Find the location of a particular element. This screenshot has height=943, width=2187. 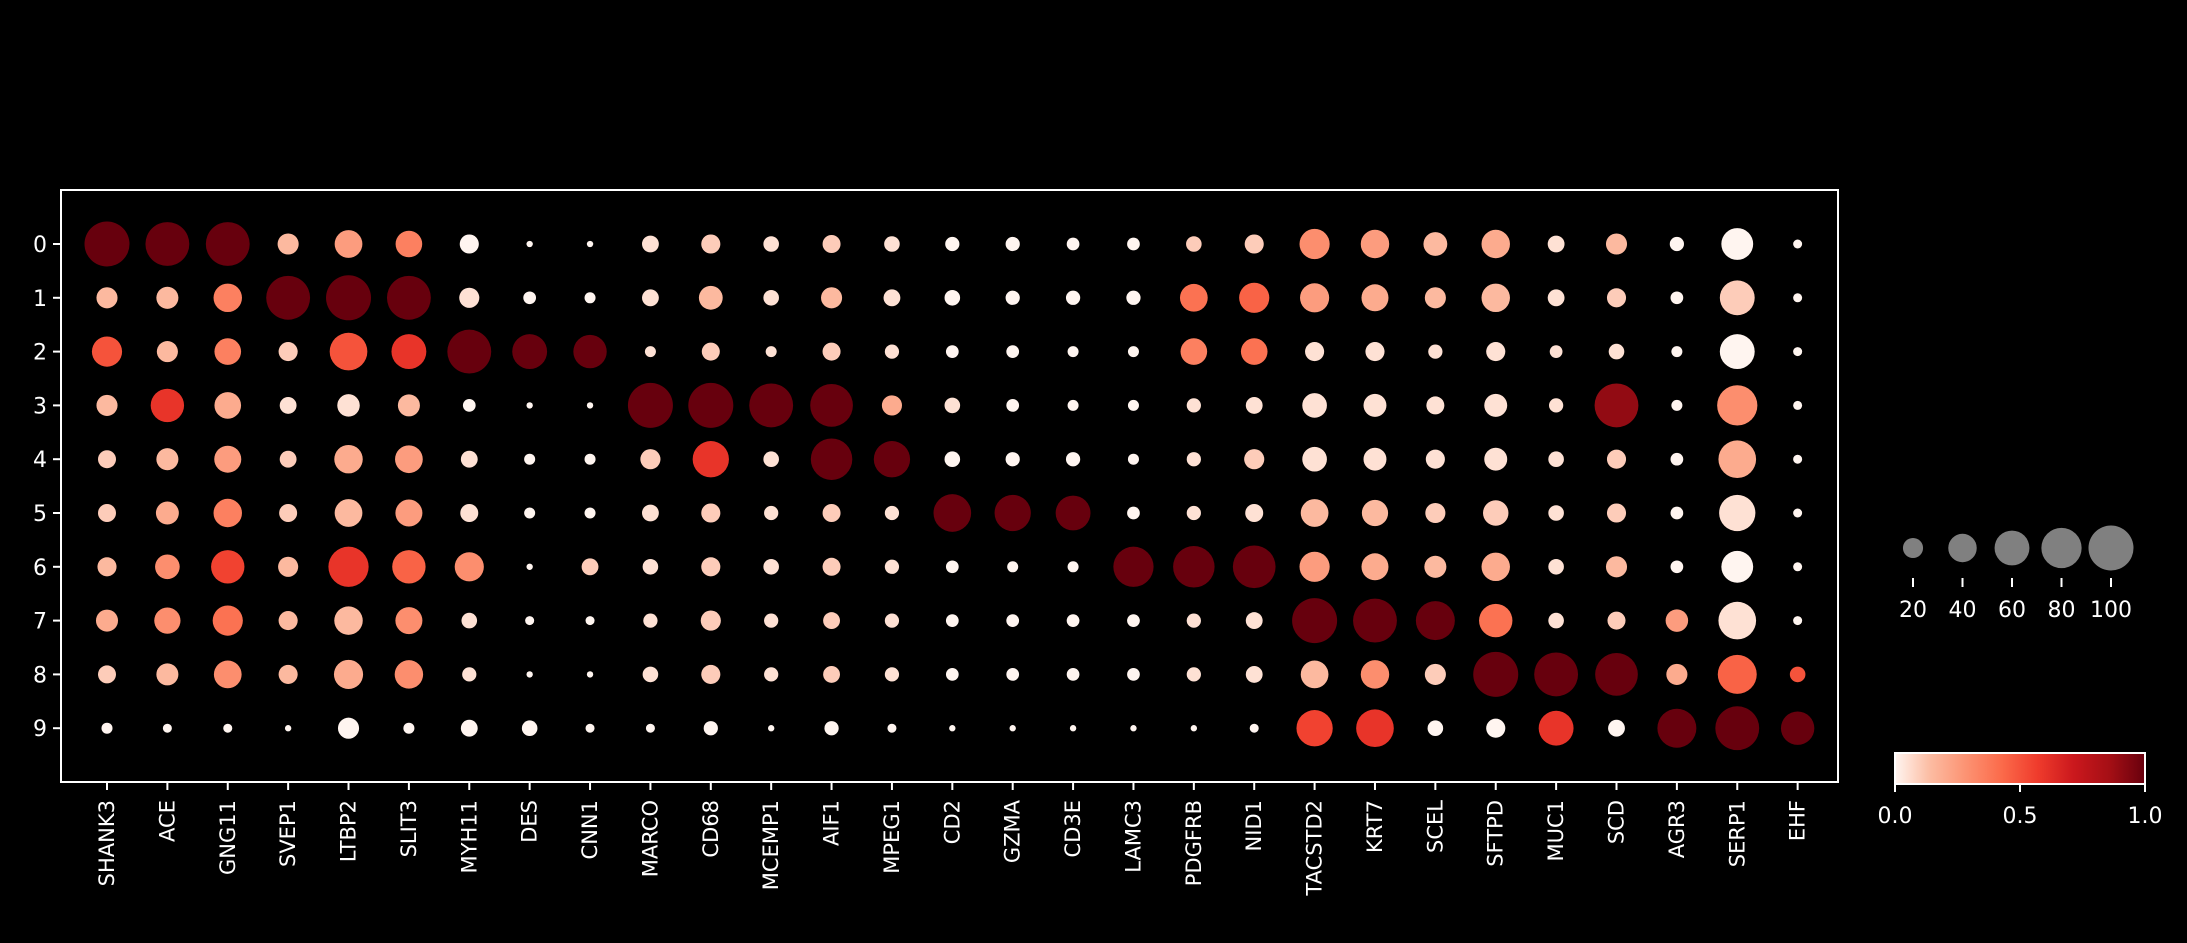

x-tick-label: EHF is located at coordinates (1798, 820).